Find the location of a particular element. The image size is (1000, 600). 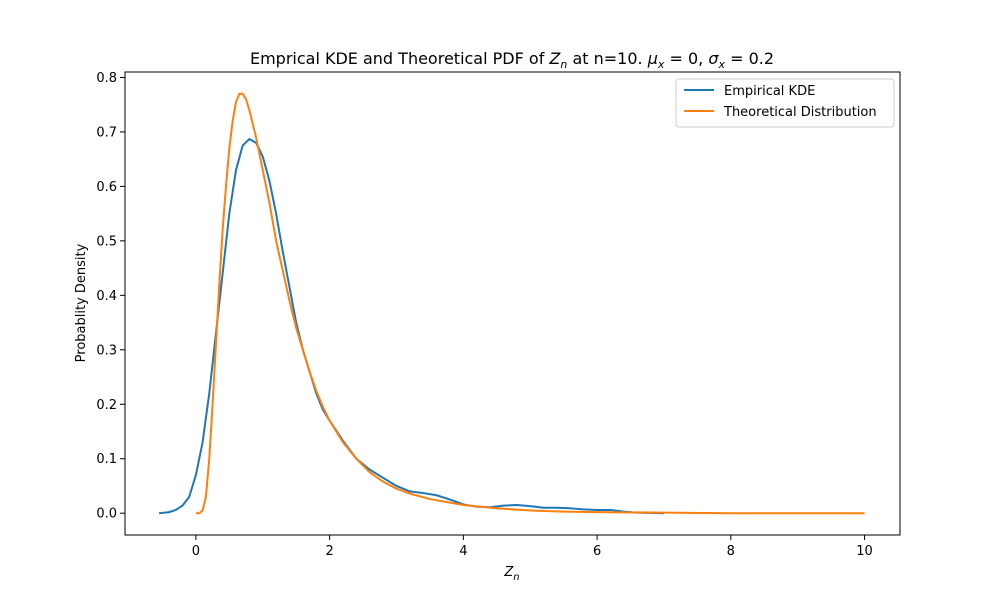

title-sigma-val: = 0.2 is located at coordinates (749, 58).